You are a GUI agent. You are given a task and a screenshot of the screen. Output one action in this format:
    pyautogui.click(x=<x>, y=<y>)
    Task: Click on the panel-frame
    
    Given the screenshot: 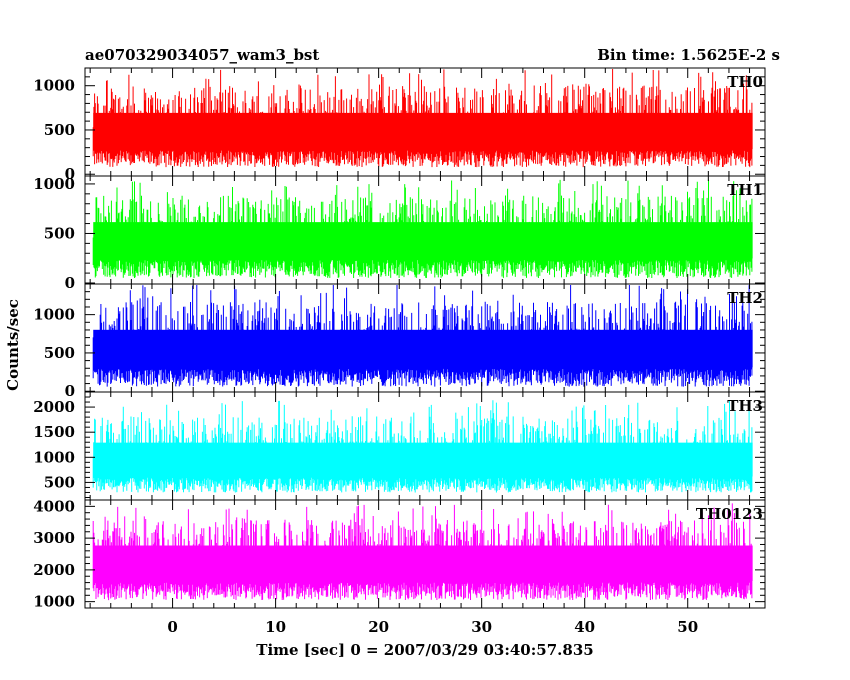 What is the action you would take?
    pyautogui.click(x=425, y=554)
    